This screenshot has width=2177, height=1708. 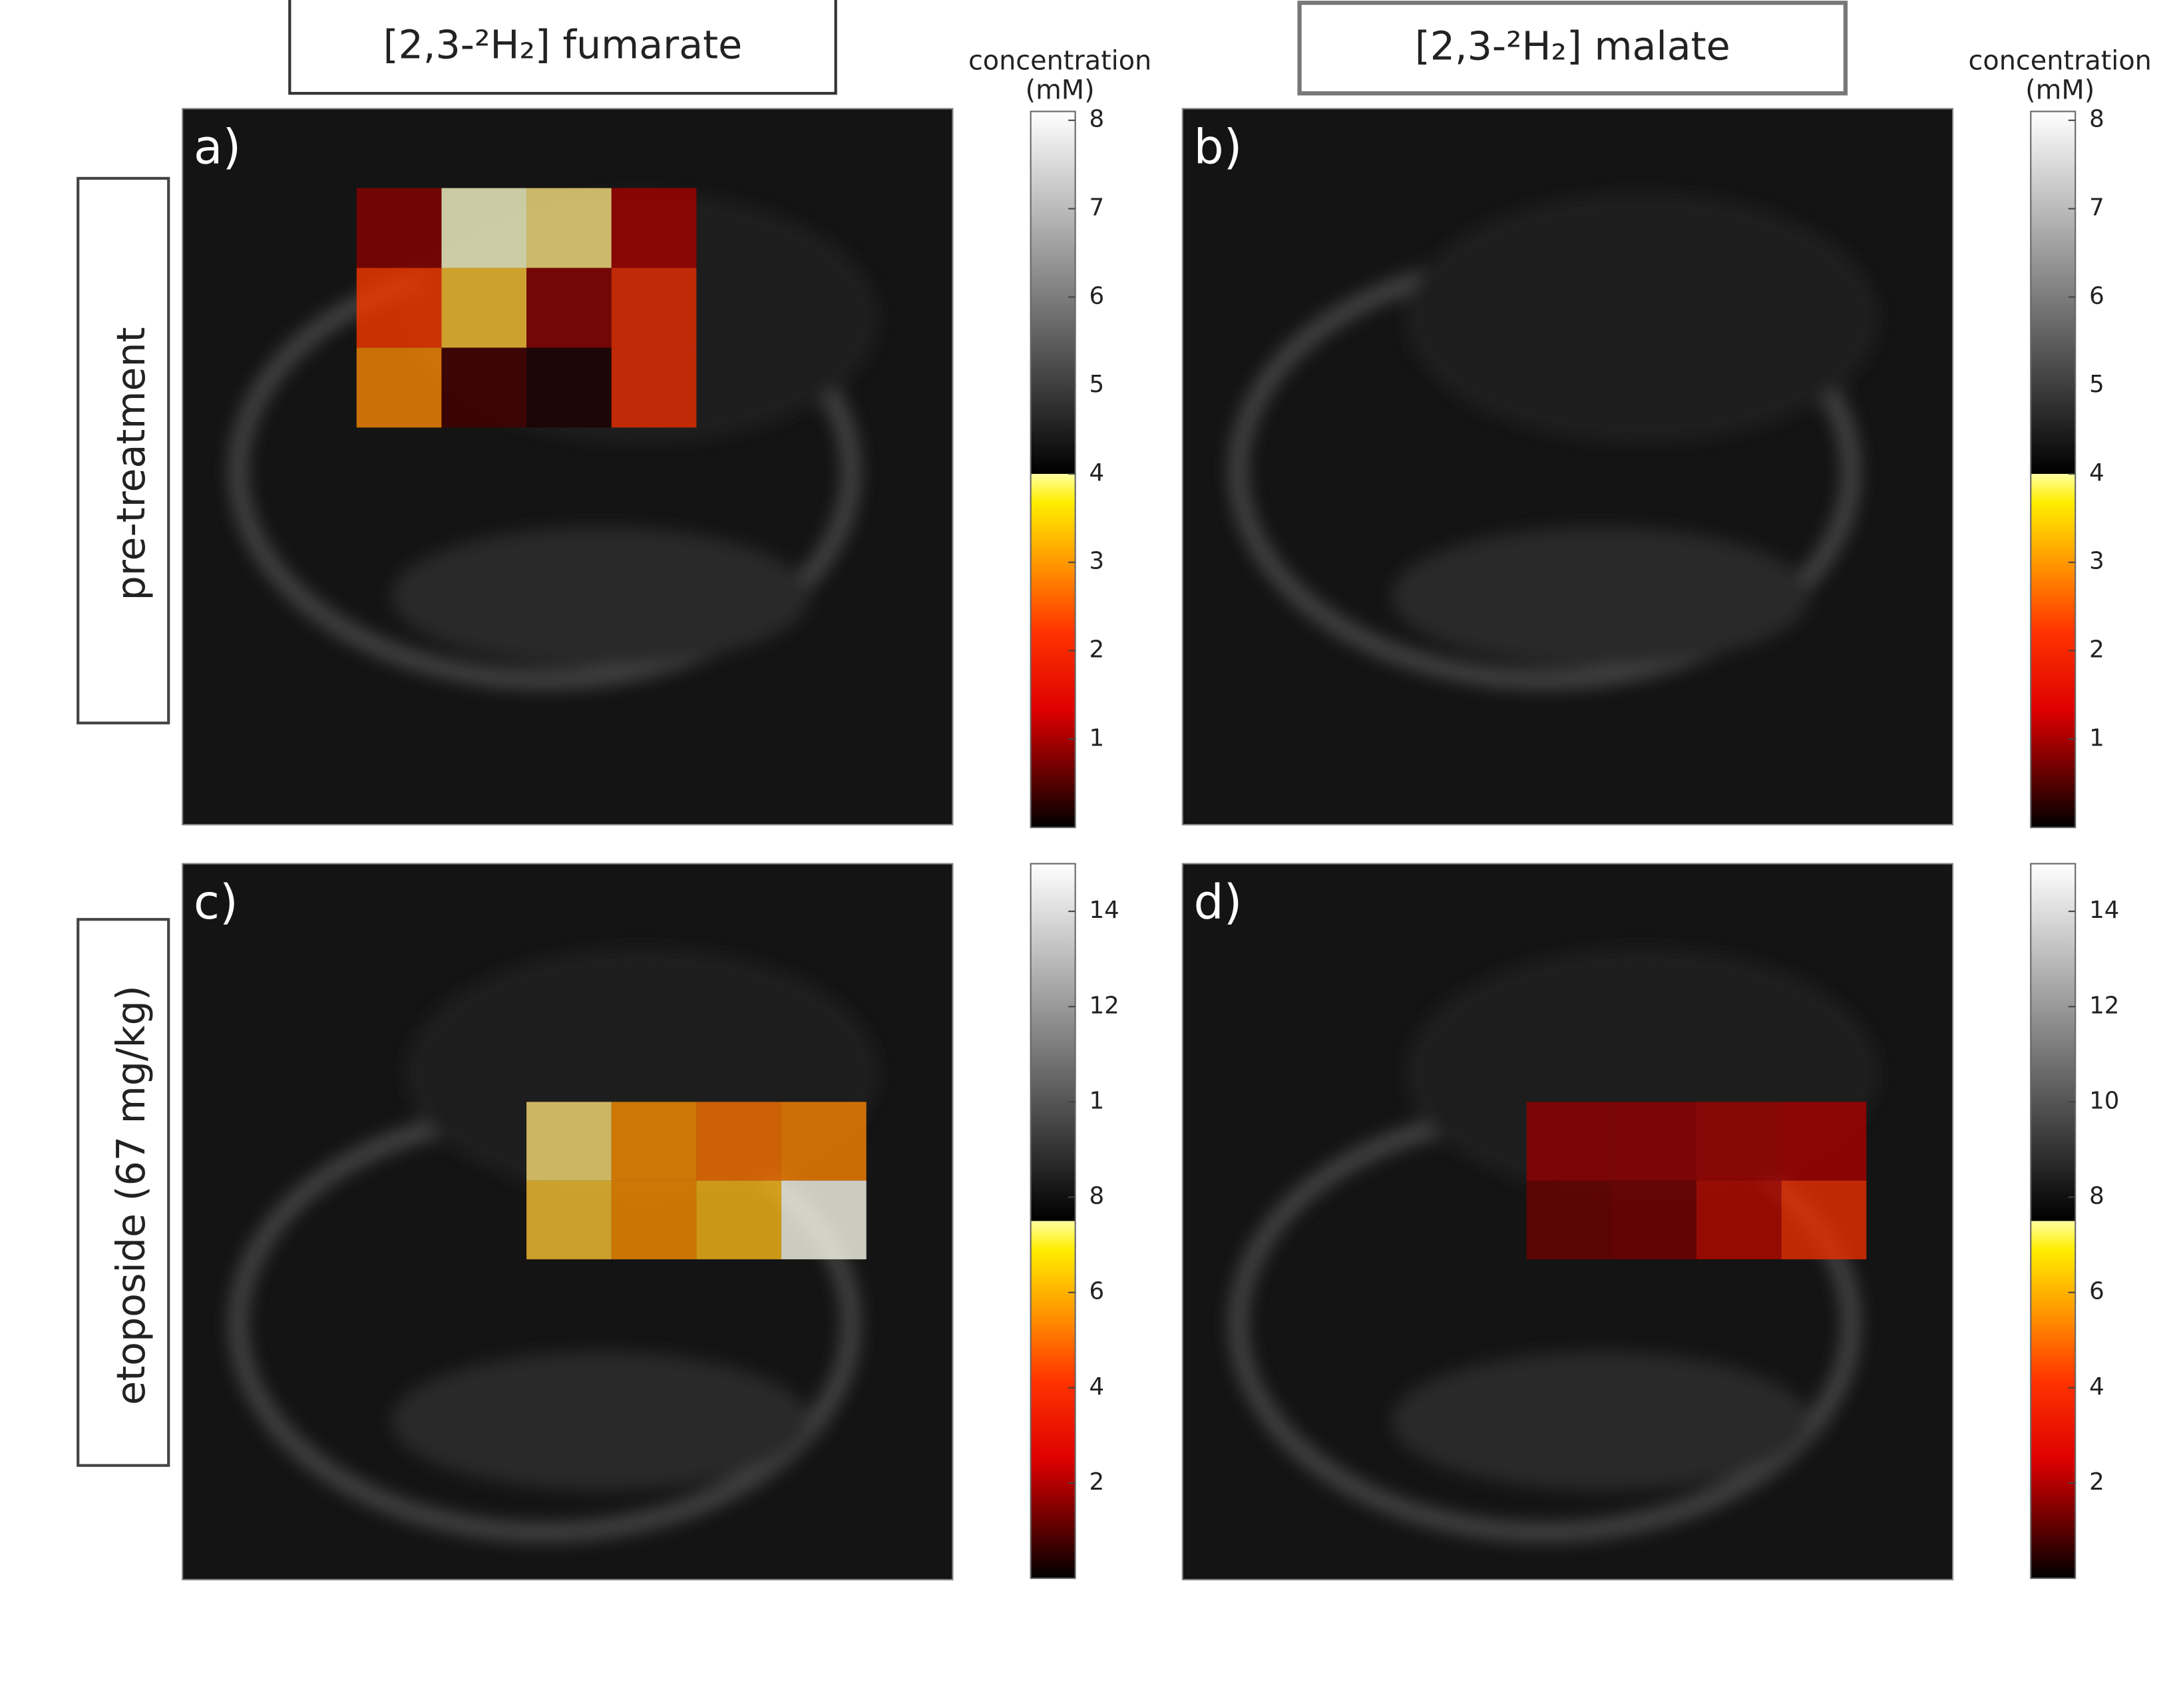 What do you see at coordinates (562, 44) in the screenshot?
I see `column-title: [2,3-²H₂] fumarate` at bounding box center [562, 44].